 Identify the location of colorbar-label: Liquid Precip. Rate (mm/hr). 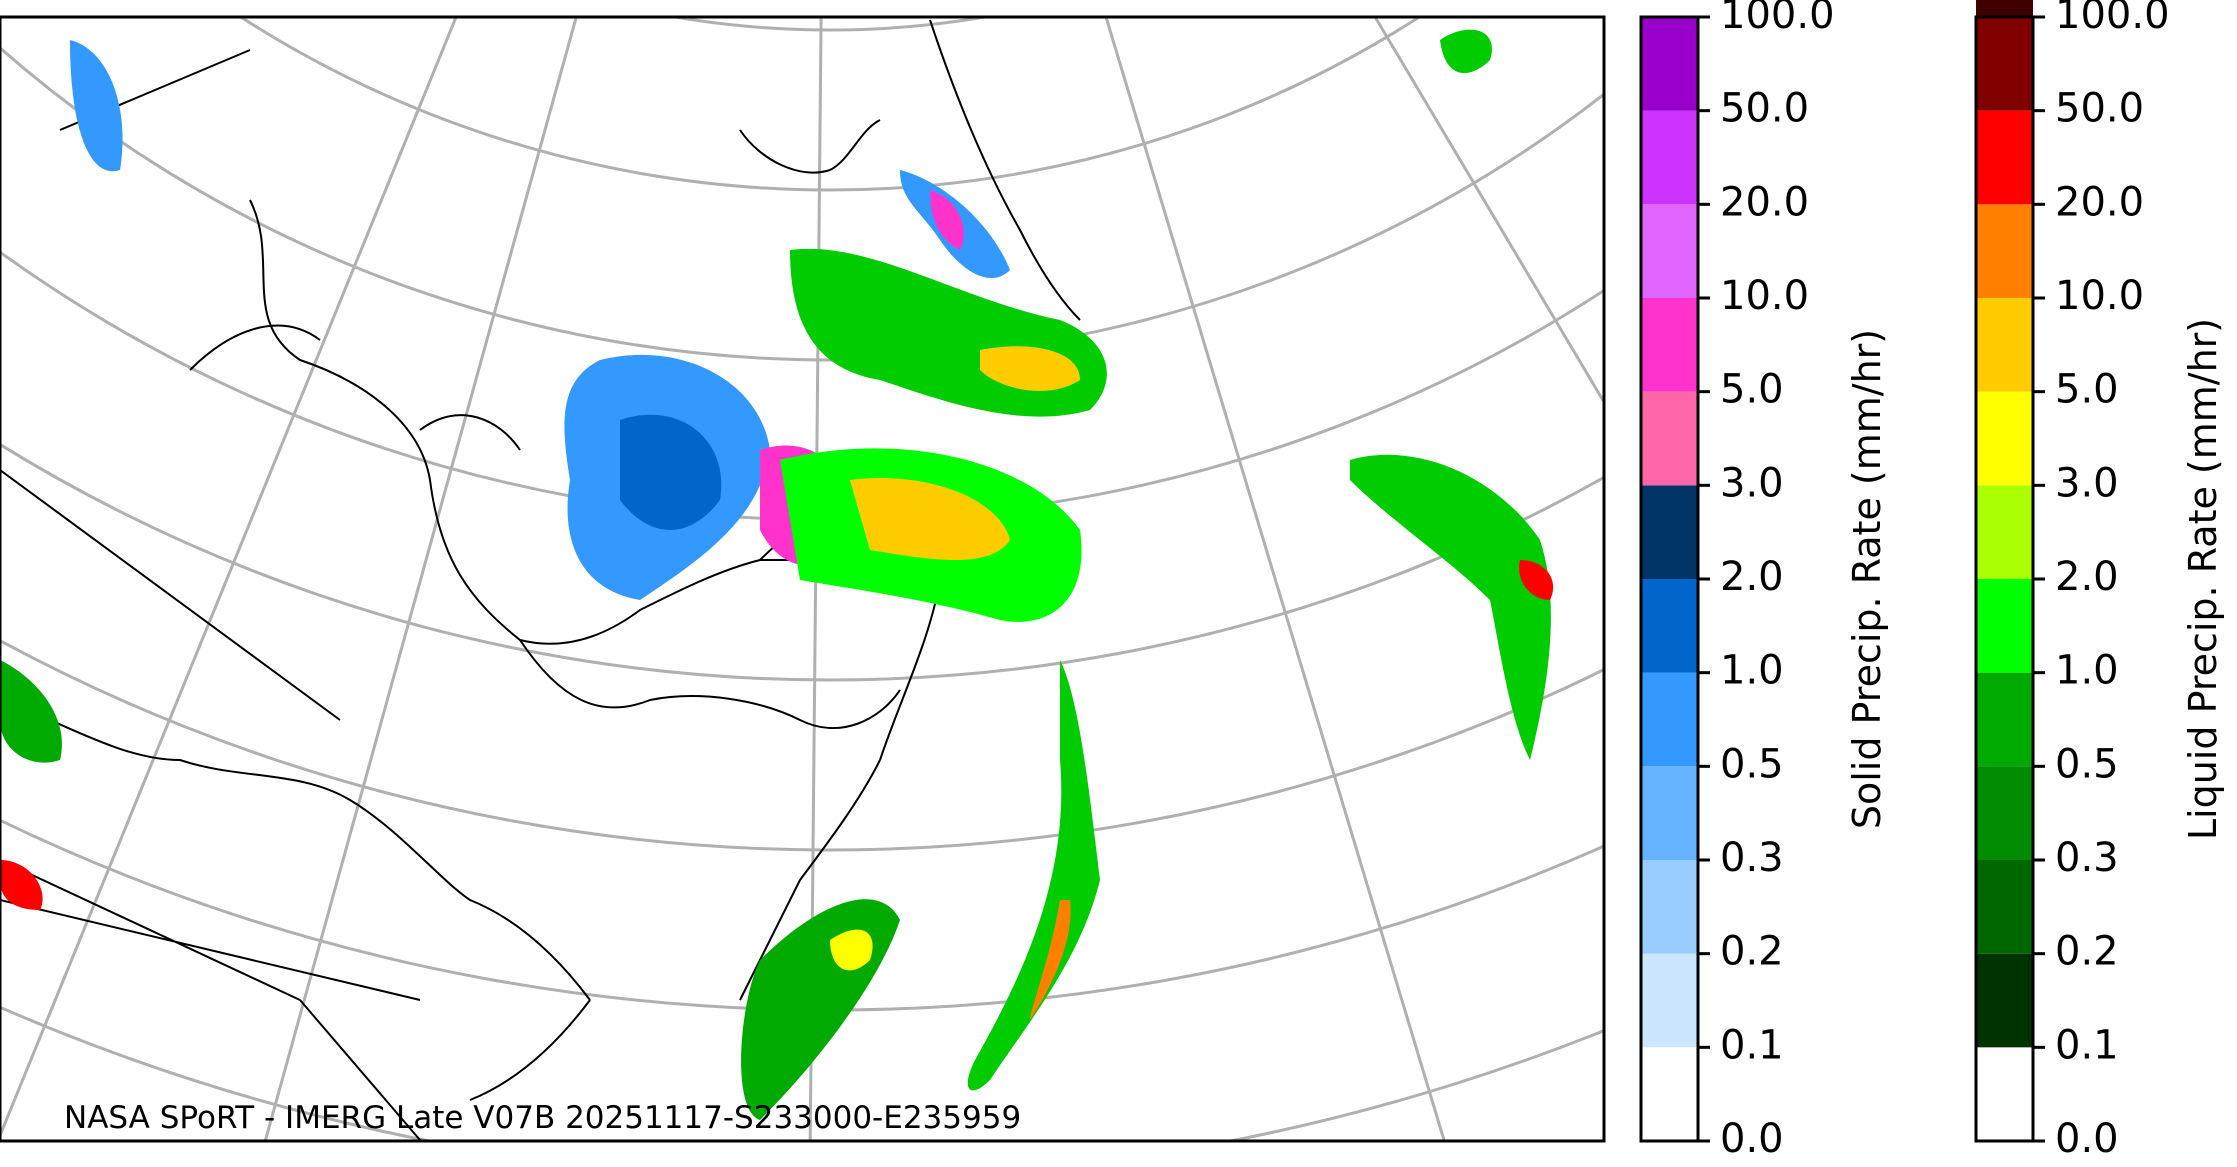
(2203, 579).